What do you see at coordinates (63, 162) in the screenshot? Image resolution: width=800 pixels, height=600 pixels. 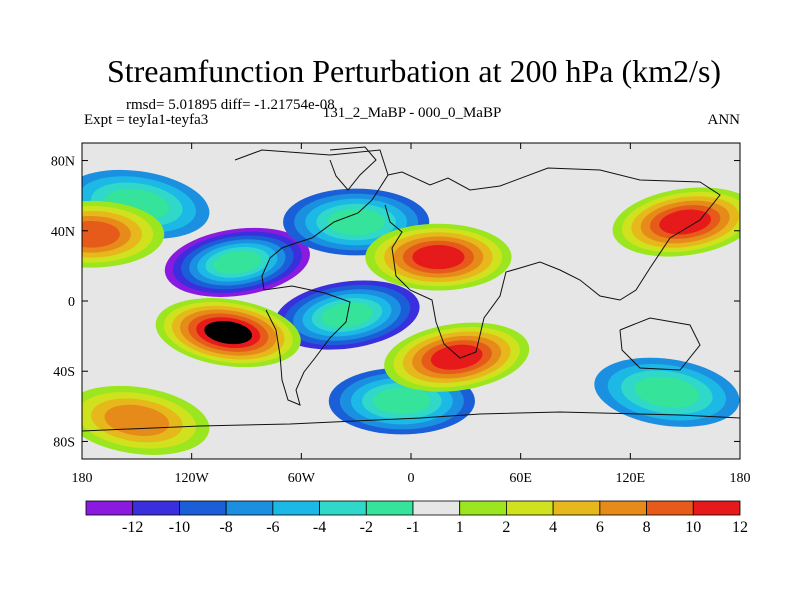 I see `y-tick-label: 80N` at bounding box center [63, 162].